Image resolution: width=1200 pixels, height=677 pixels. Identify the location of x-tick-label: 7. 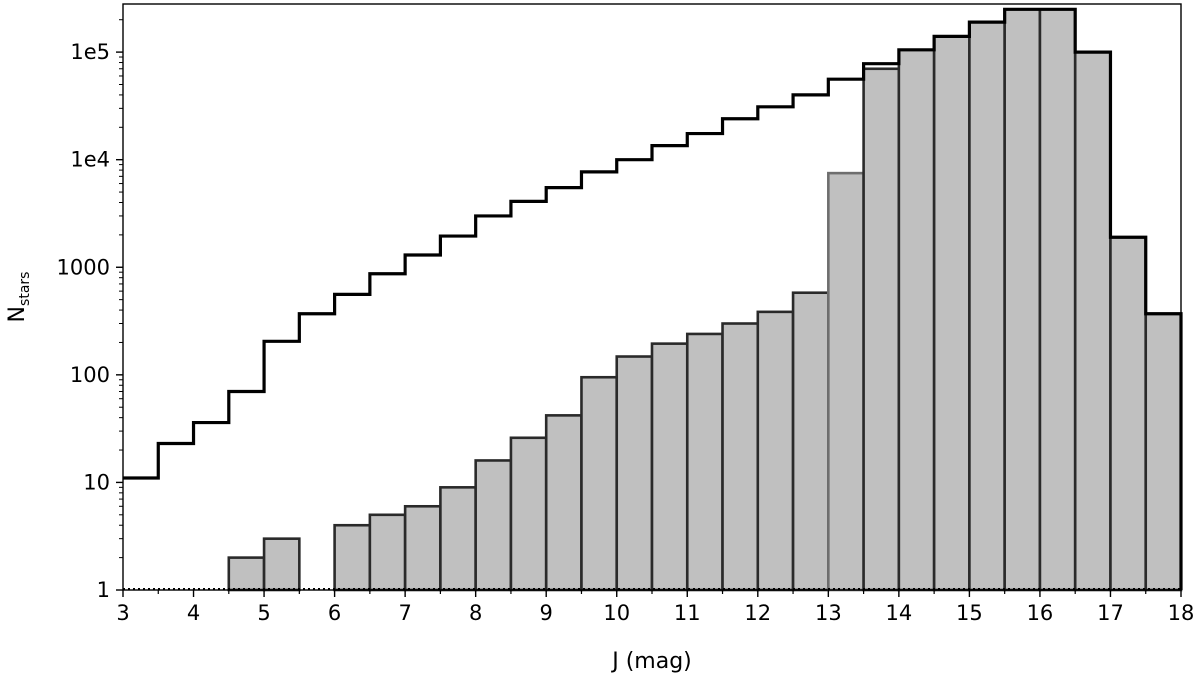
(404, 613).